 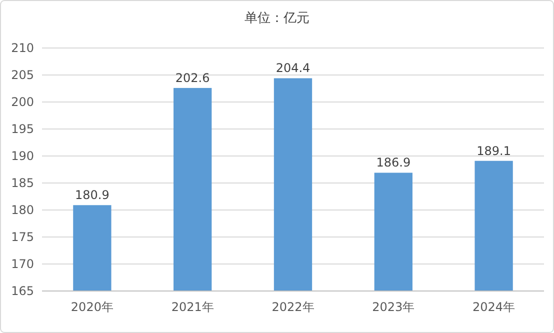 I want to click on y-tick-label: 185, so click(x=22, y=183).